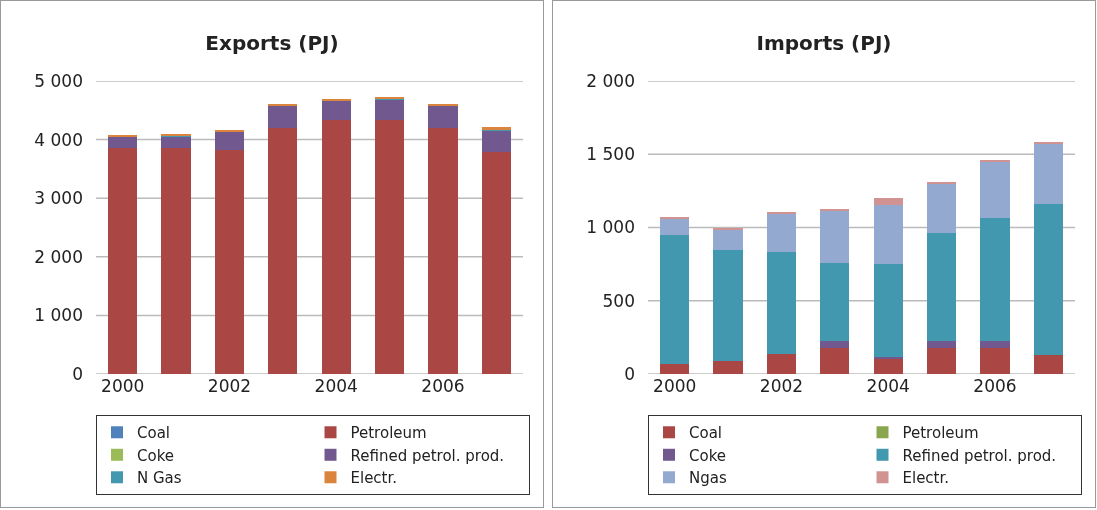 This screenshot has width=1097, height=510. What do you see at coordinates (824, 43) in the screenshot?
I see `chart-title: Imports (PJ)` at bounding box center [824, 43].